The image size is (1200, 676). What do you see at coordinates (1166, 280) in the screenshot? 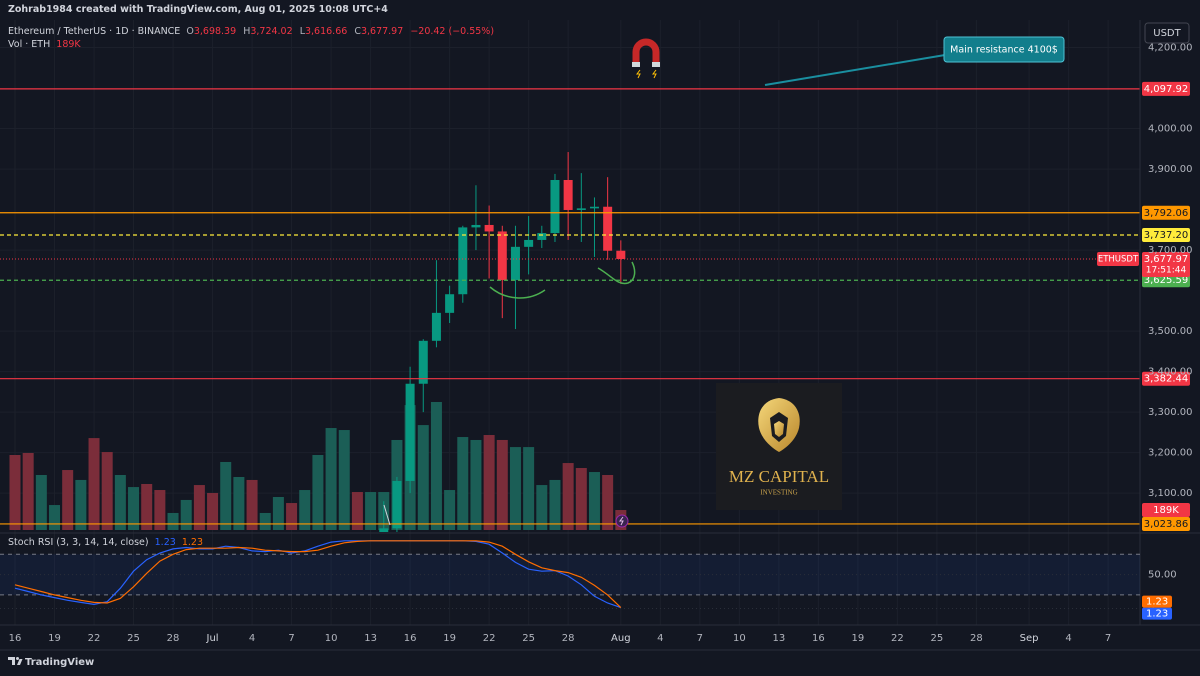
I see `level-label: 3,625.59` at bounding box center [1166, 280].